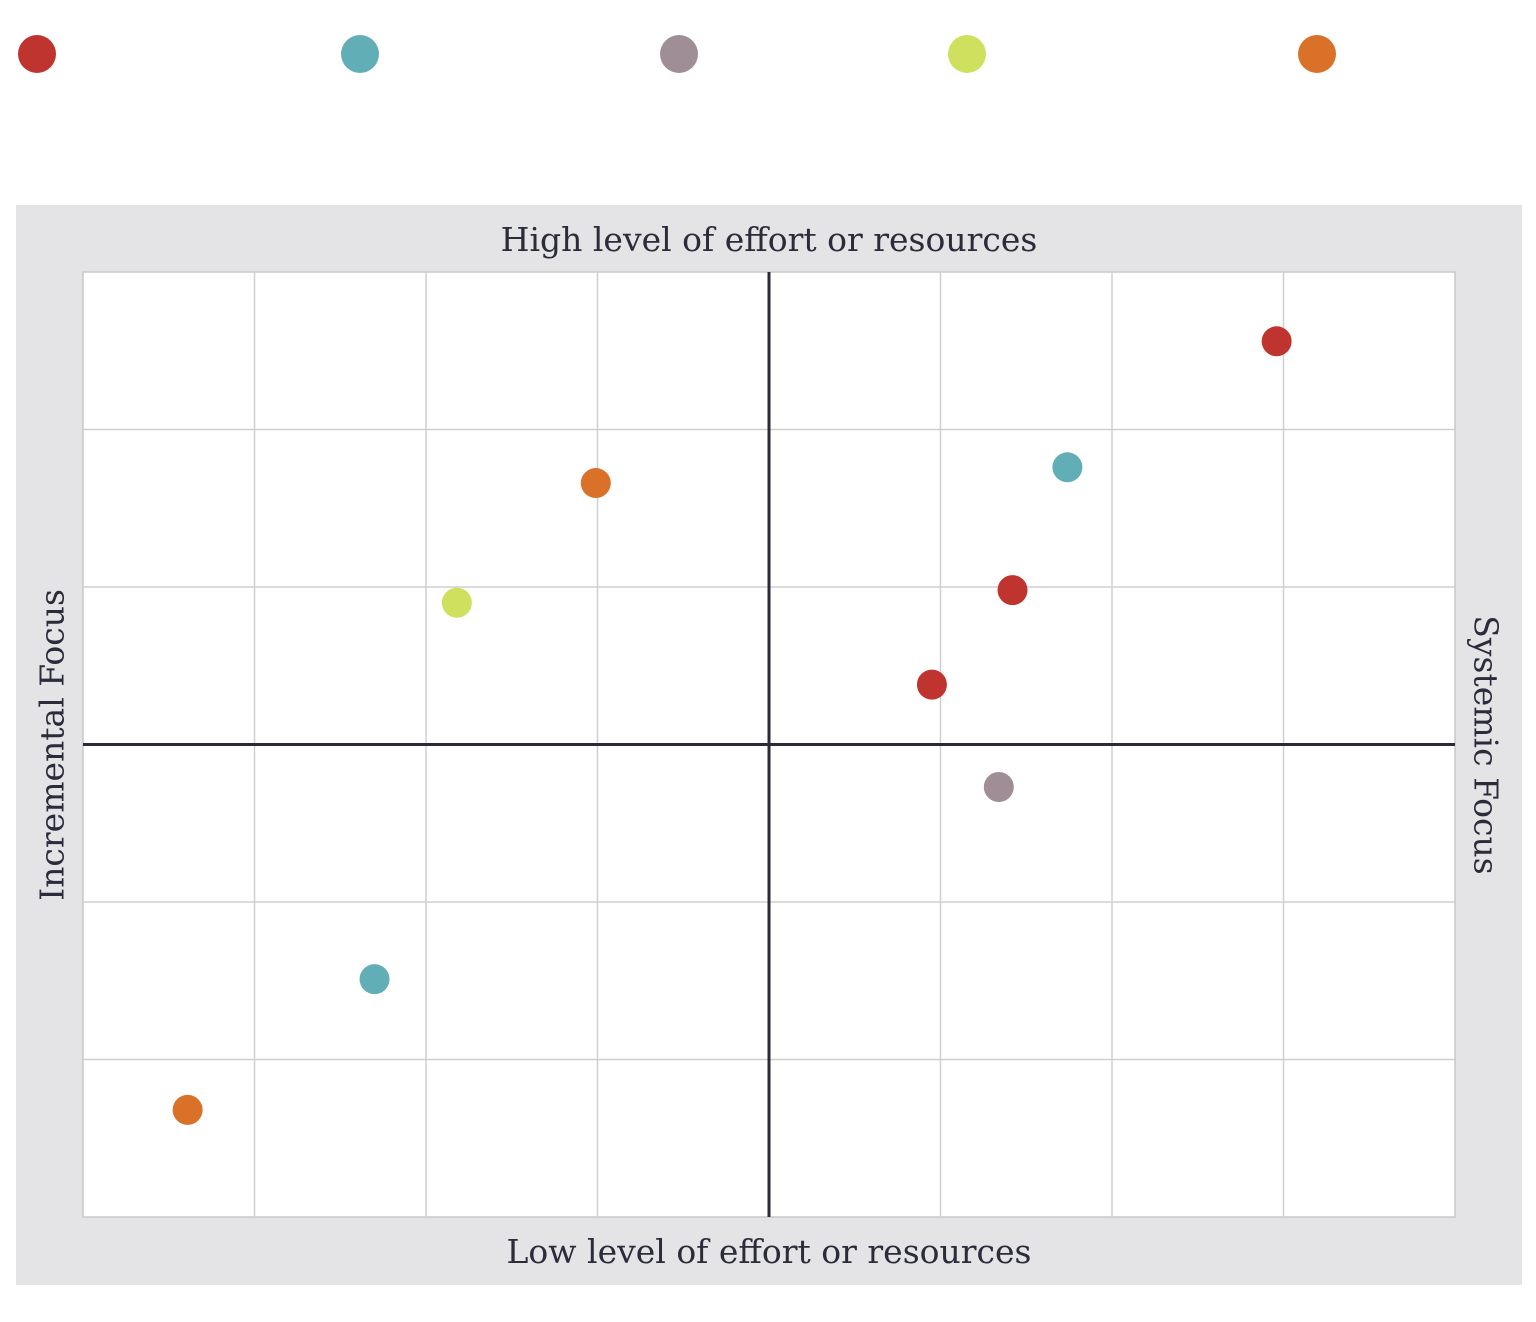 Image resolution: width=1536 pixels, height=1322 pixels. Describe the element at coordinates (37, 54) in the screenshot. I see `legend-dot-red` at that location.